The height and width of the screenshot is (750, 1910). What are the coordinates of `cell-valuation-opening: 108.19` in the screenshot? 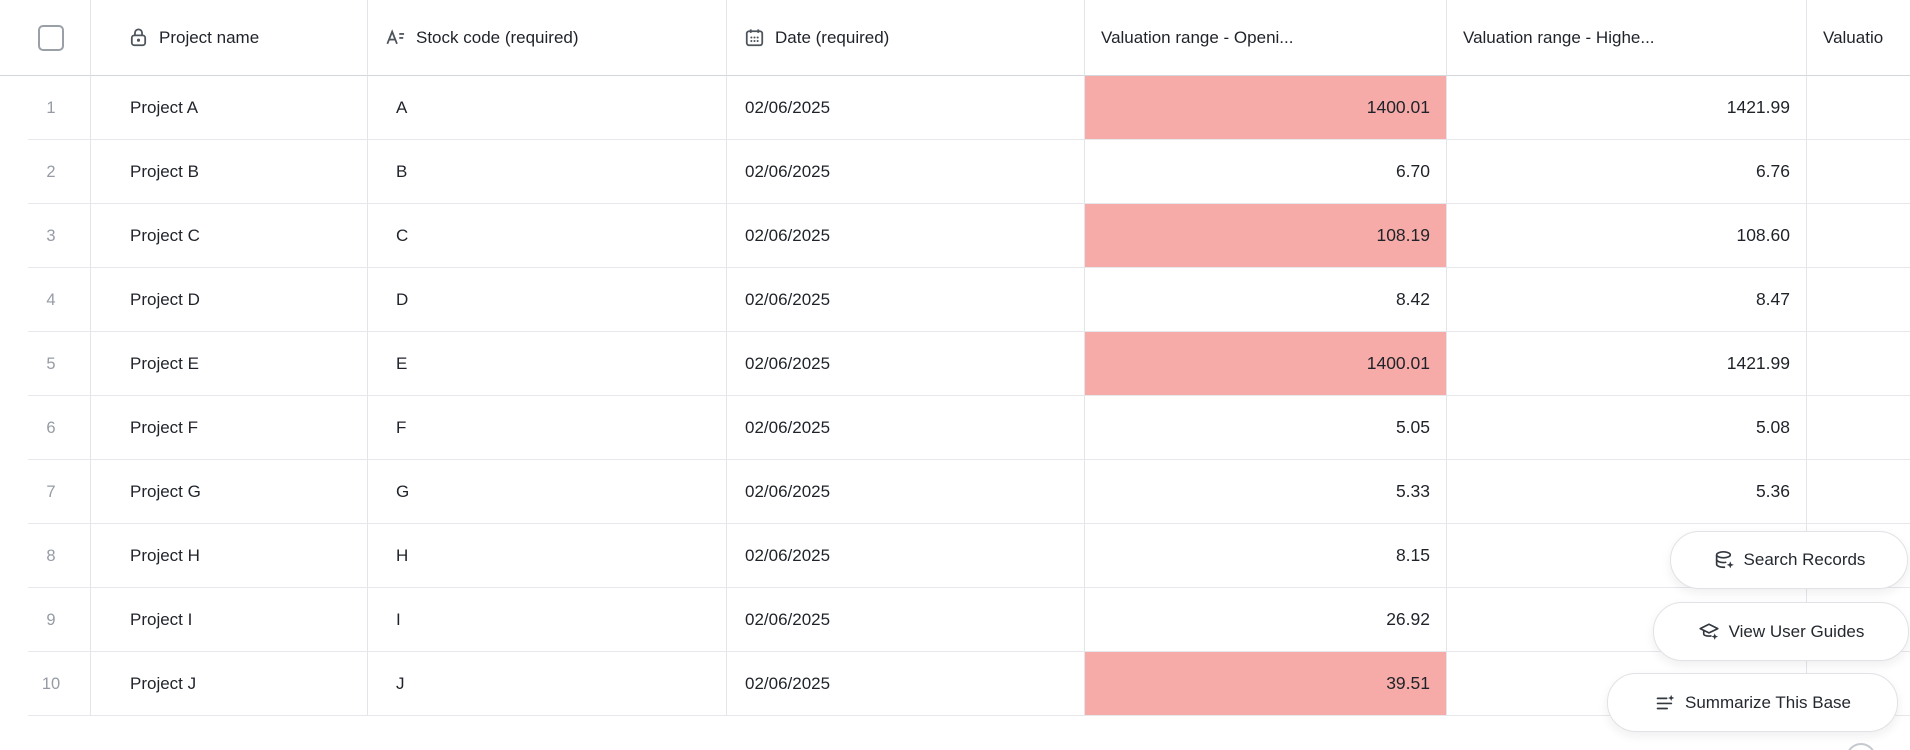 It's located at (1266, 236).